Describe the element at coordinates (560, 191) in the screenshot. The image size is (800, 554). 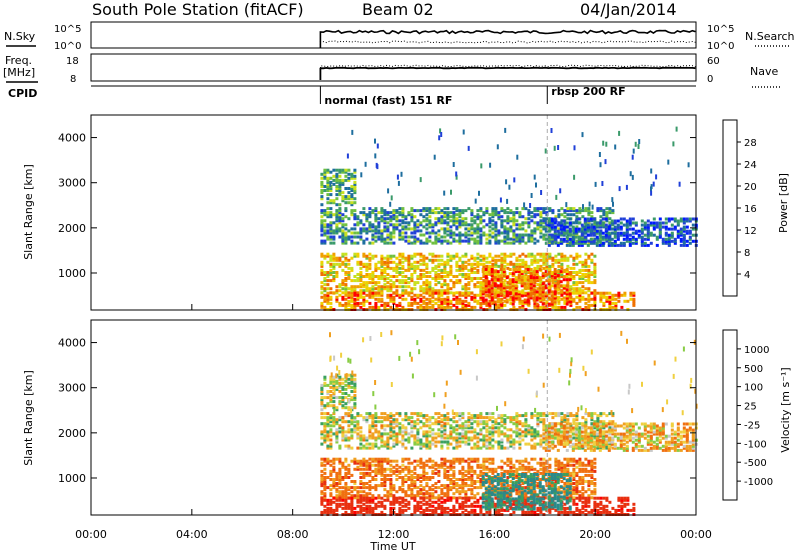
I see `isolated-echo` at that location.